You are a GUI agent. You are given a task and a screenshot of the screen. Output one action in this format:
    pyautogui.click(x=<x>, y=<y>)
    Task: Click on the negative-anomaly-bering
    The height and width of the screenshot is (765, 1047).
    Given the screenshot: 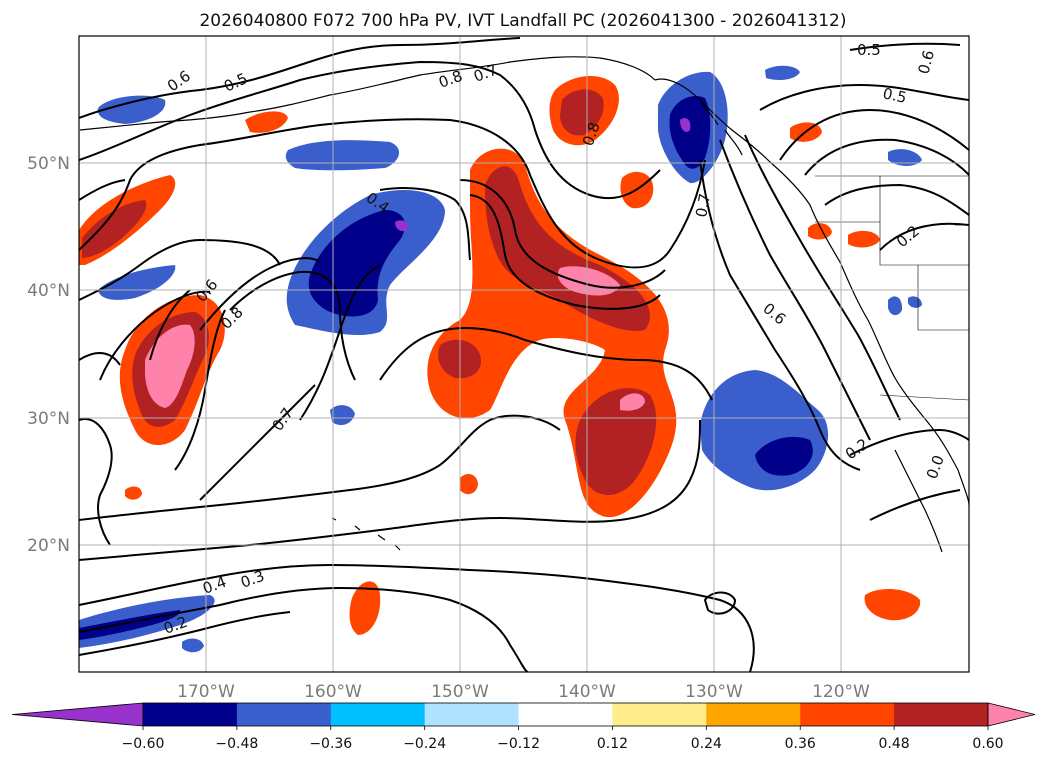 What is the action you would take?
    pyautogui.click(x=131, y=109)
    